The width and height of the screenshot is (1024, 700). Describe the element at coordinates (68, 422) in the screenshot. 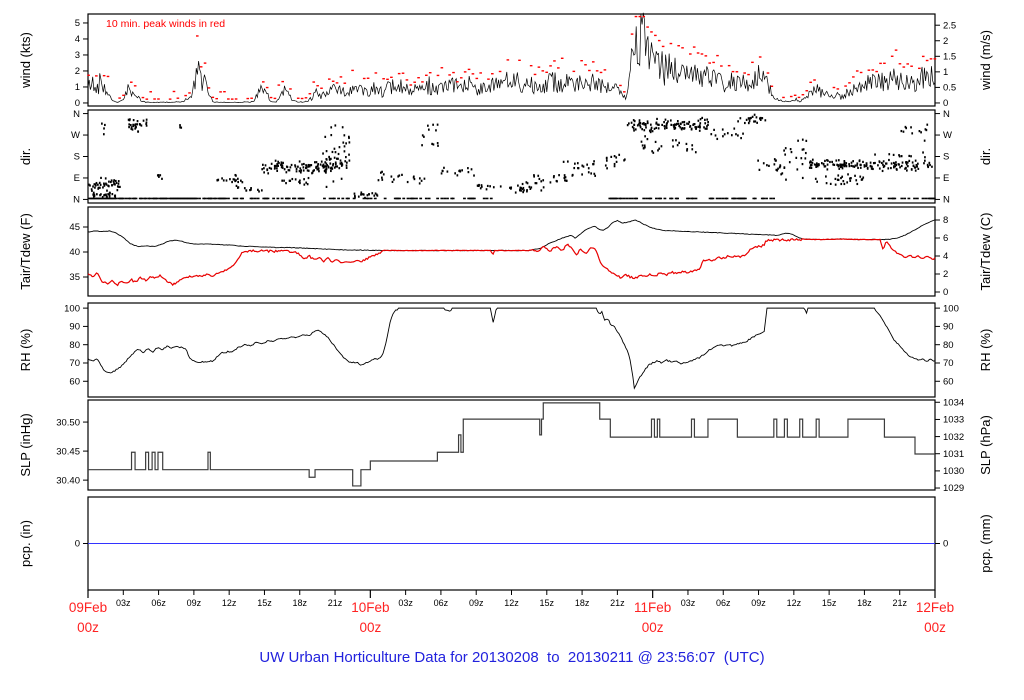

I see `slp-left-tick-label: 30.50` at that location.